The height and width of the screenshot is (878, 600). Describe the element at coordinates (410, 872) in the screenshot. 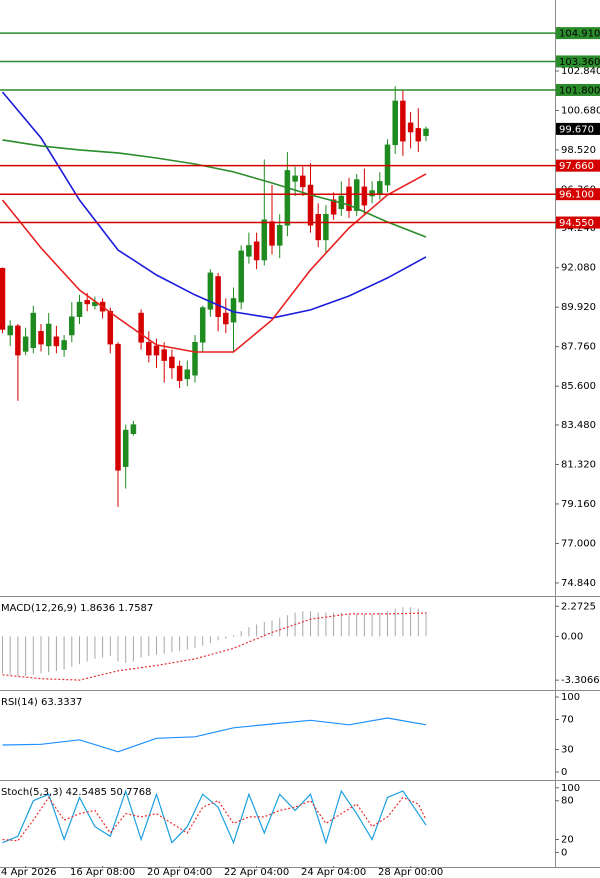

I see `x-tick-label: 28 Apr 00:00` at that location.